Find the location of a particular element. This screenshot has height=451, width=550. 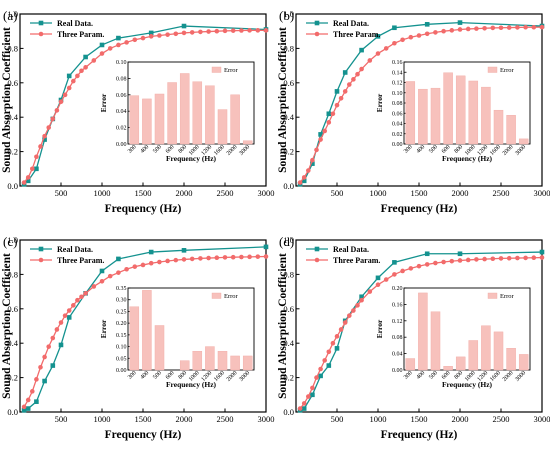

x-tick-label: 1500 is located at coordinates (143, 193).